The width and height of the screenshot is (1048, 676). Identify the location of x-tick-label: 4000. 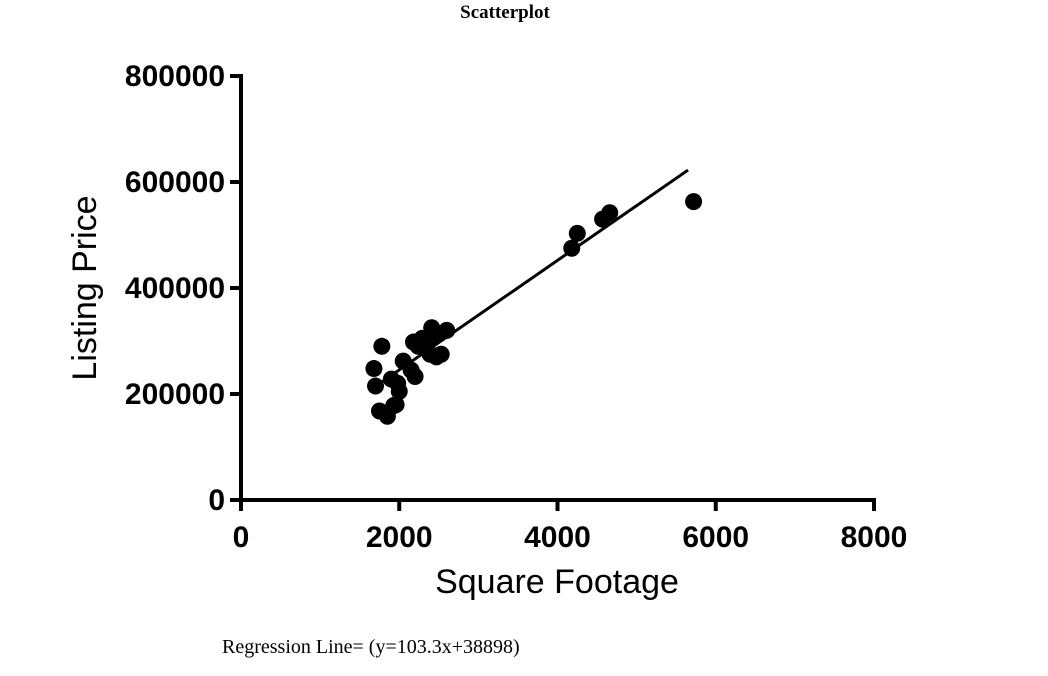
(557, 537).